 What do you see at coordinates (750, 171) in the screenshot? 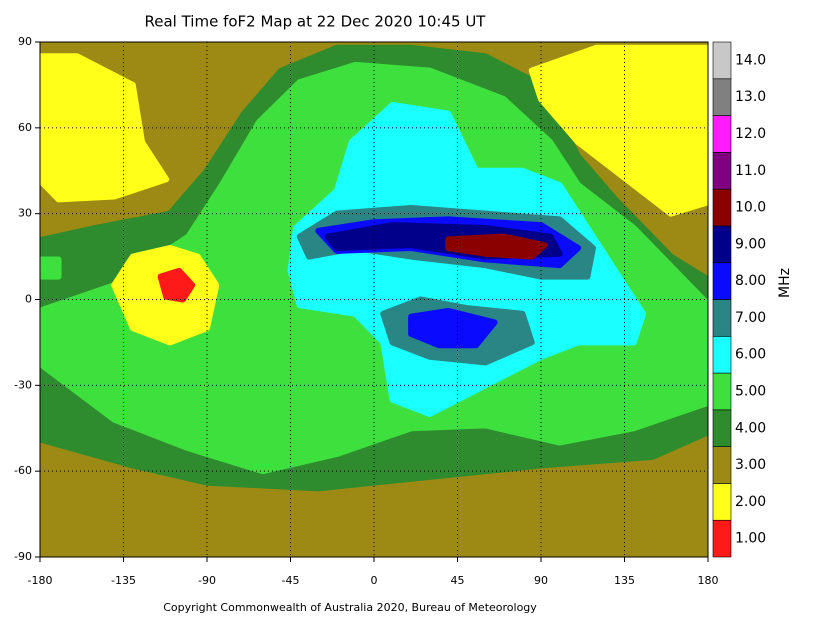
I see `colorbar-tick-label: 11.0` at bounding box center [750, 171].